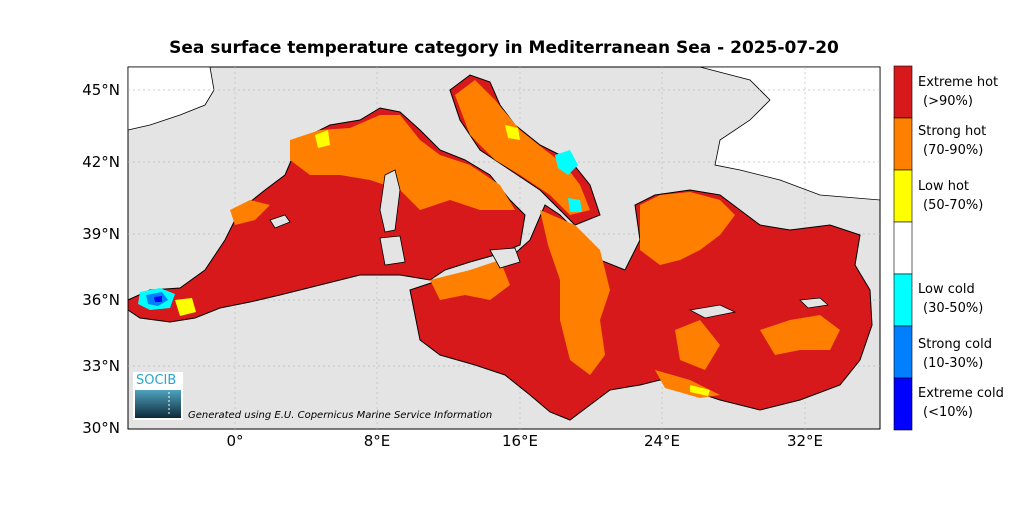 The height and width of the screenshot is (512, 1024). What do you see at coordinates (101, 366) in the screenshot?
I see `y-tick-33n: 33°N` at bounding box center [101, 366].